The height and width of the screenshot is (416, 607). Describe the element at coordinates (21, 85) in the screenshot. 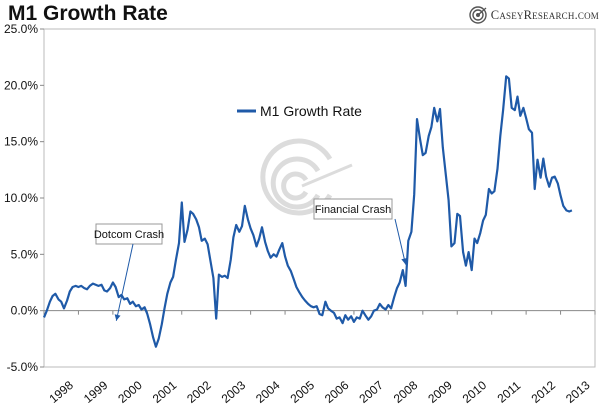

I see `y-tick-label: 20.0%` at that location.